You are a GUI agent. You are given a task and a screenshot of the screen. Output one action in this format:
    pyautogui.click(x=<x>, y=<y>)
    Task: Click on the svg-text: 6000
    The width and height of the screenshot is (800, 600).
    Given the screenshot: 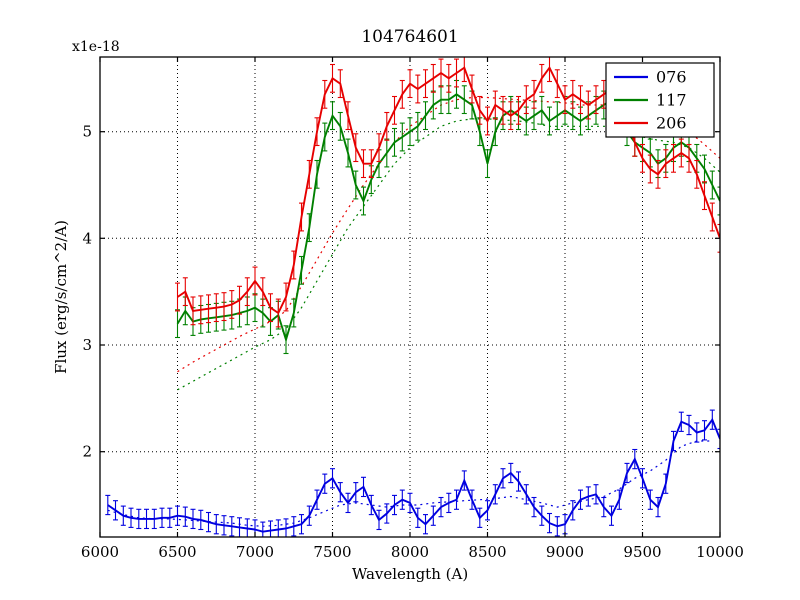 What is the action you would take?
    pyautogui.click(x=100, y=552)
    